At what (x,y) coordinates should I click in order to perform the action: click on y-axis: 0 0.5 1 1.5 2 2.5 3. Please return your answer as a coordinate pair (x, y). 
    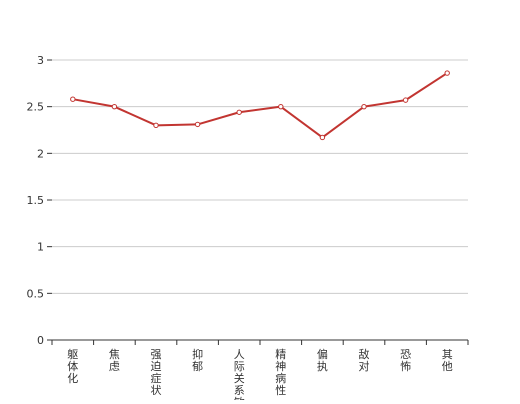
    Looking at the image, I should click on (39, 200).